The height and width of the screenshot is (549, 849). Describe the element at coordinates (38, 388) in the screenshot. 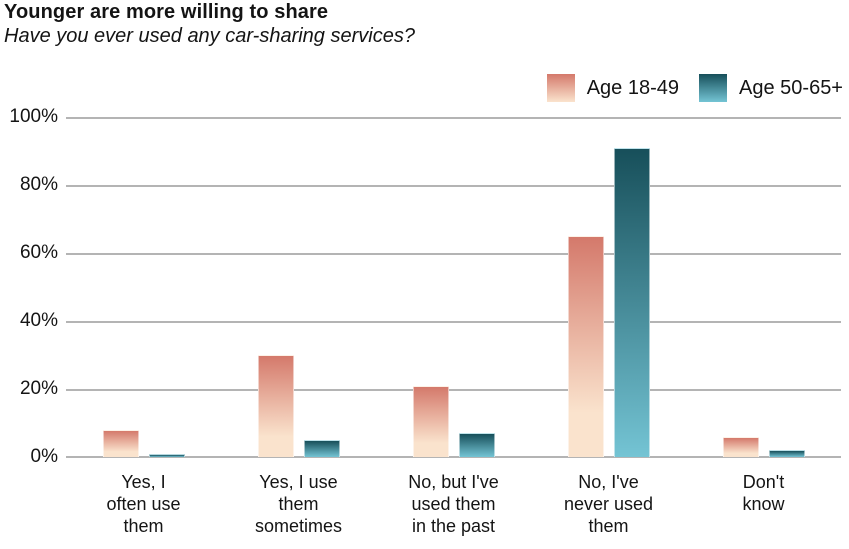

I see `y-tick-20: 20%` at that location.